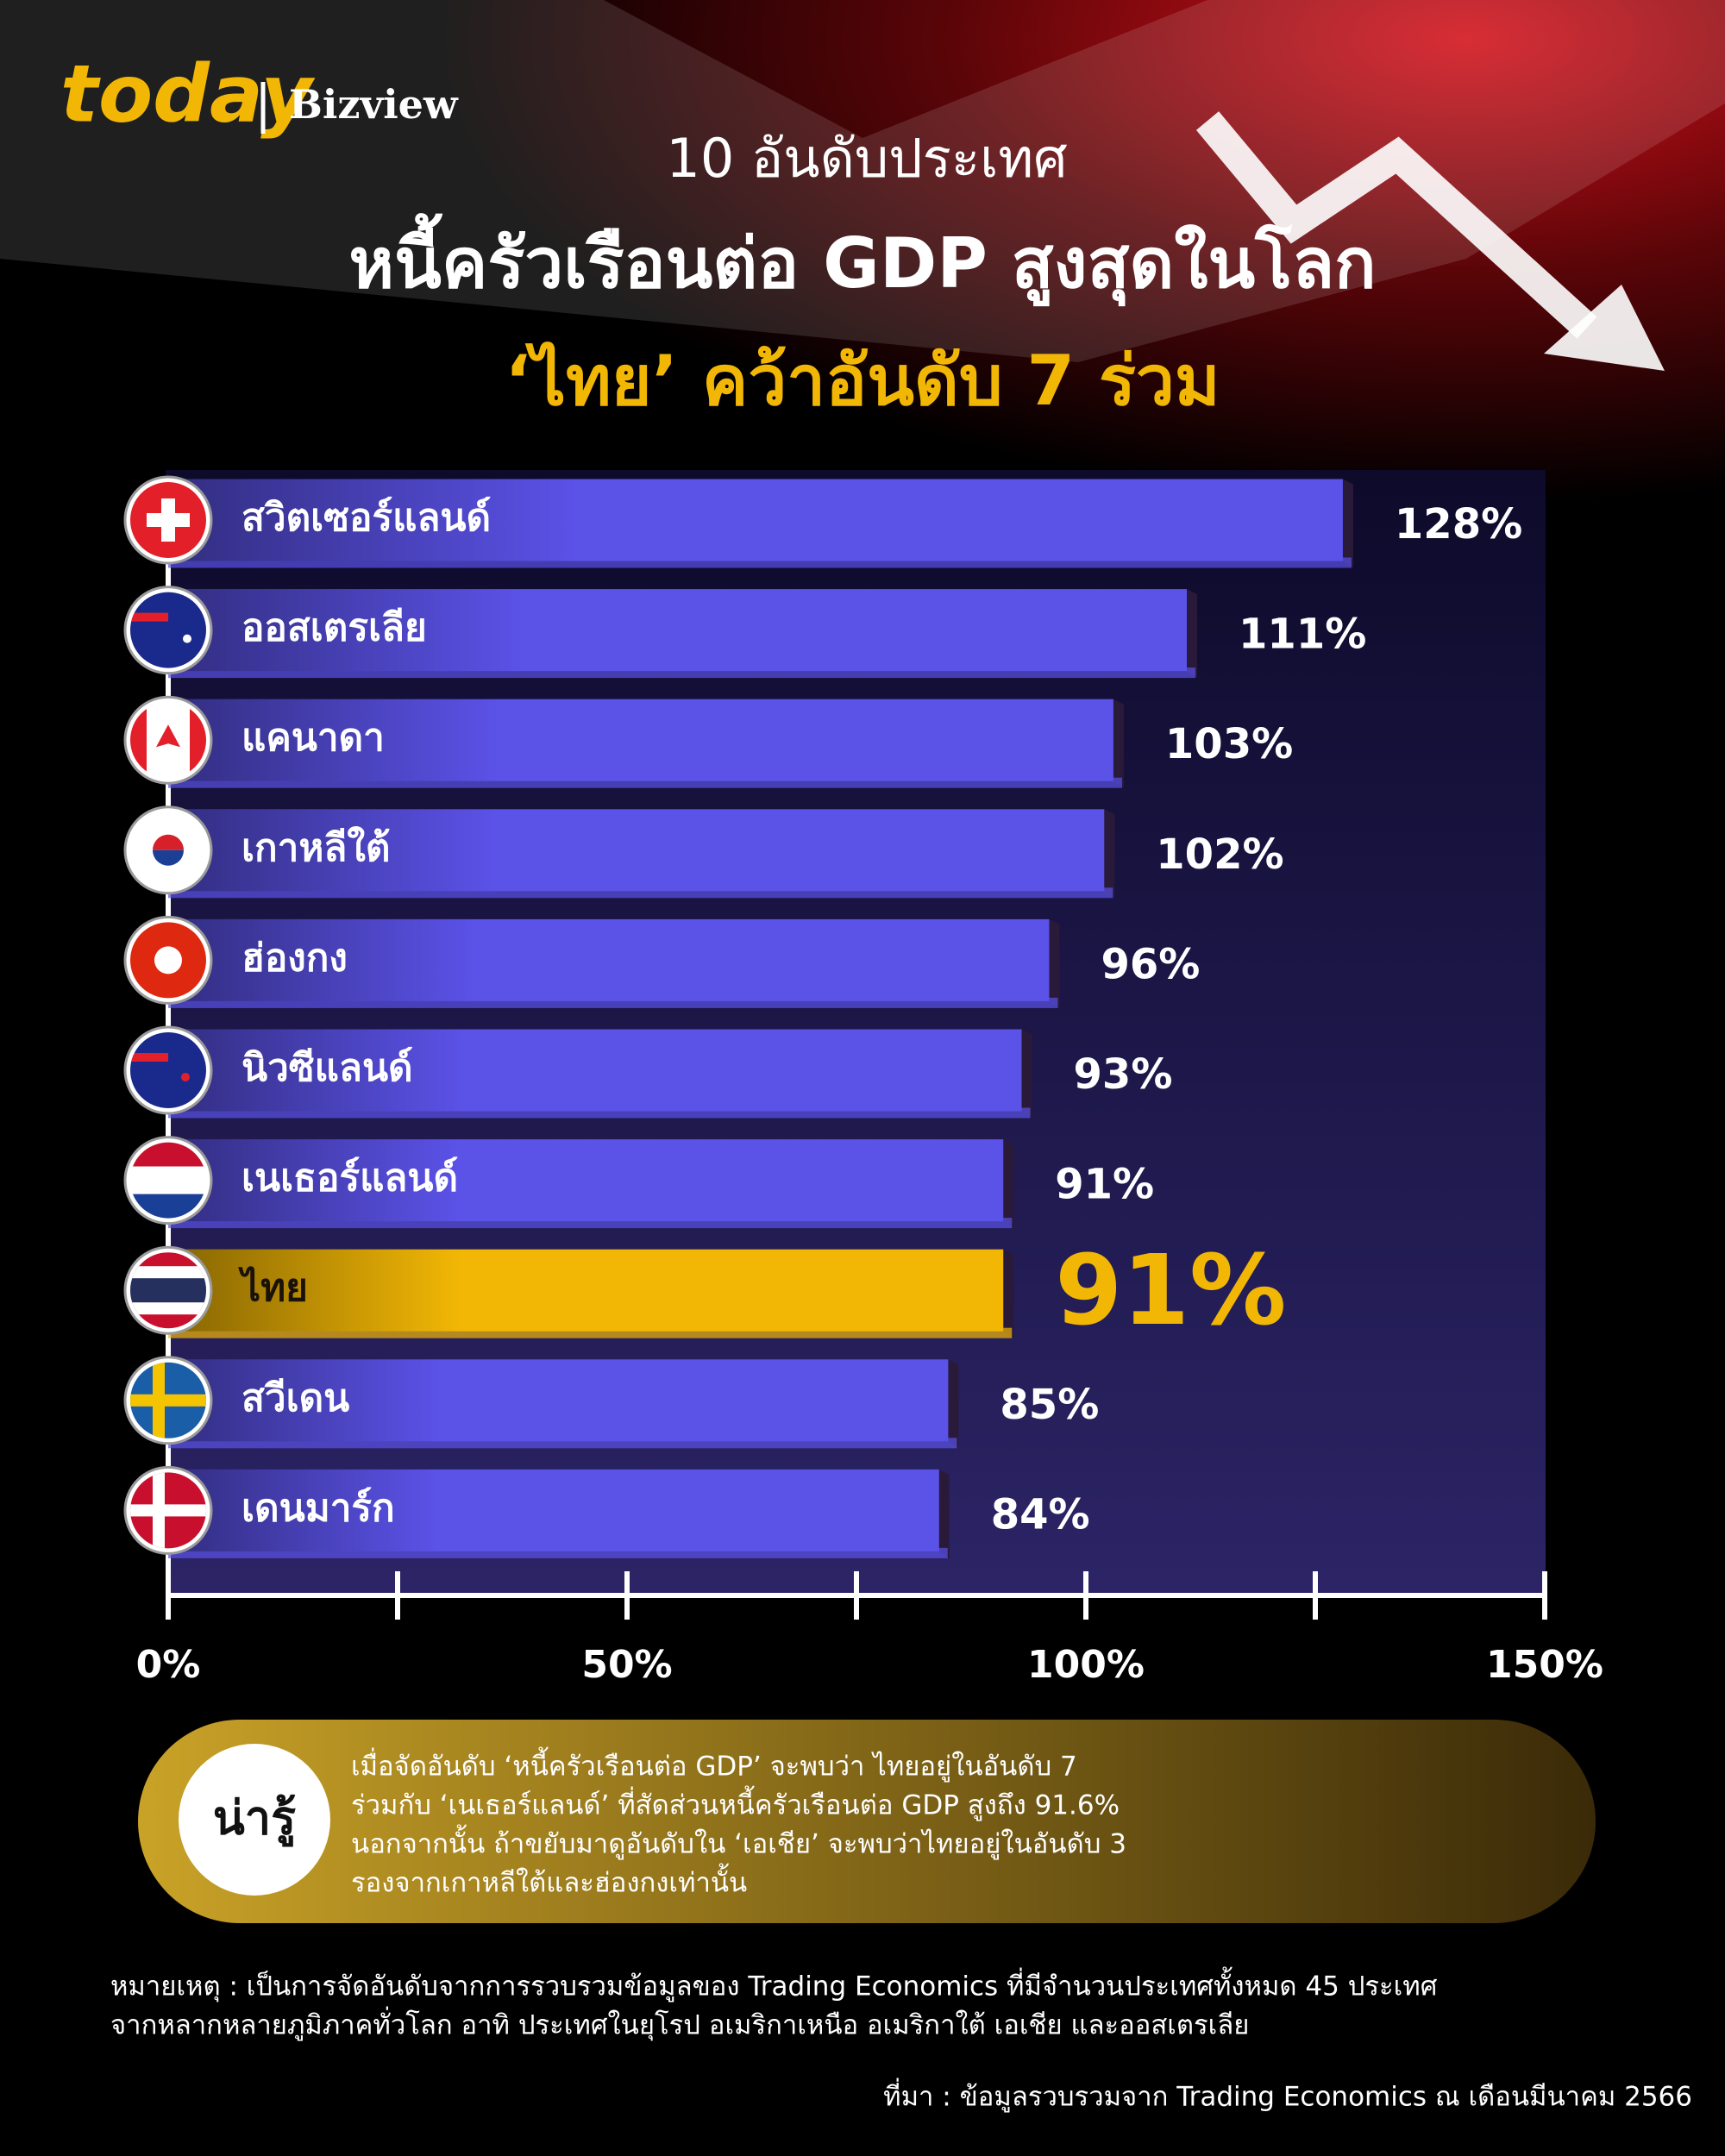 The image size is (1725, 2156). I want to click on category-label: เนเธอร์แลนด์, so click(350, 1178).